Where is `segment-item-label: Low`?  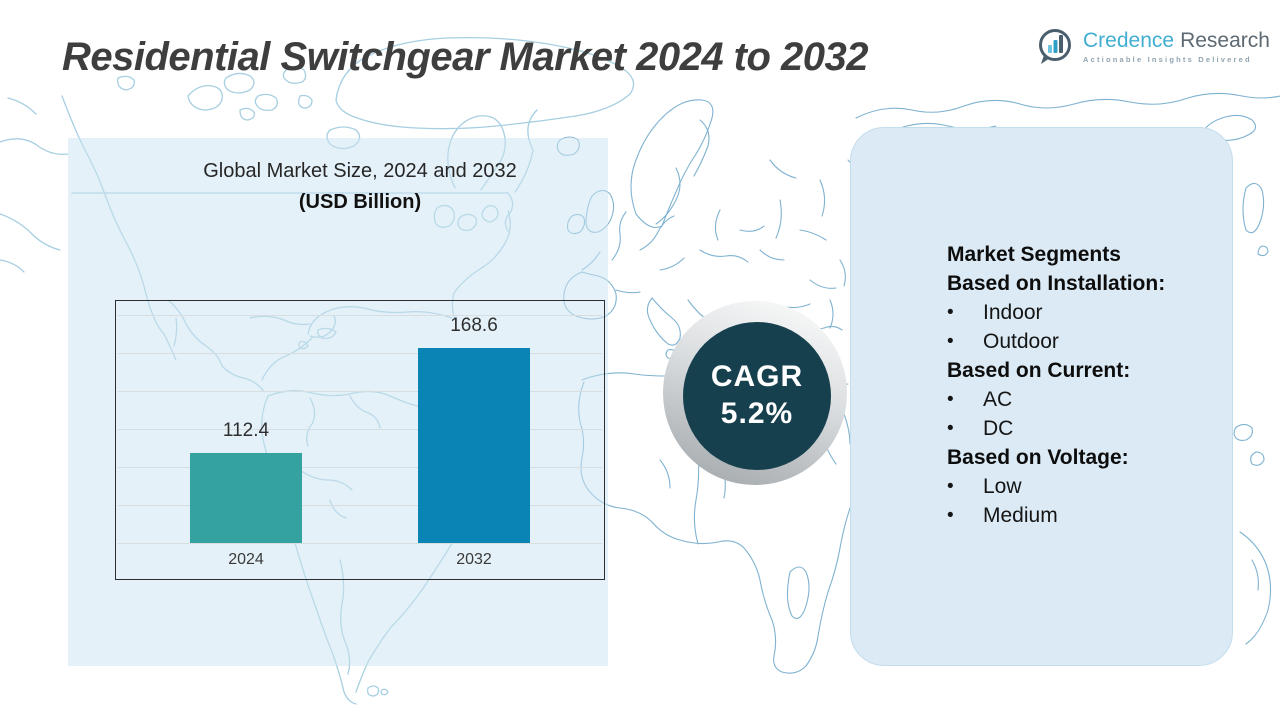 segment-item-label: Low is located at coordinates (1002, 486).